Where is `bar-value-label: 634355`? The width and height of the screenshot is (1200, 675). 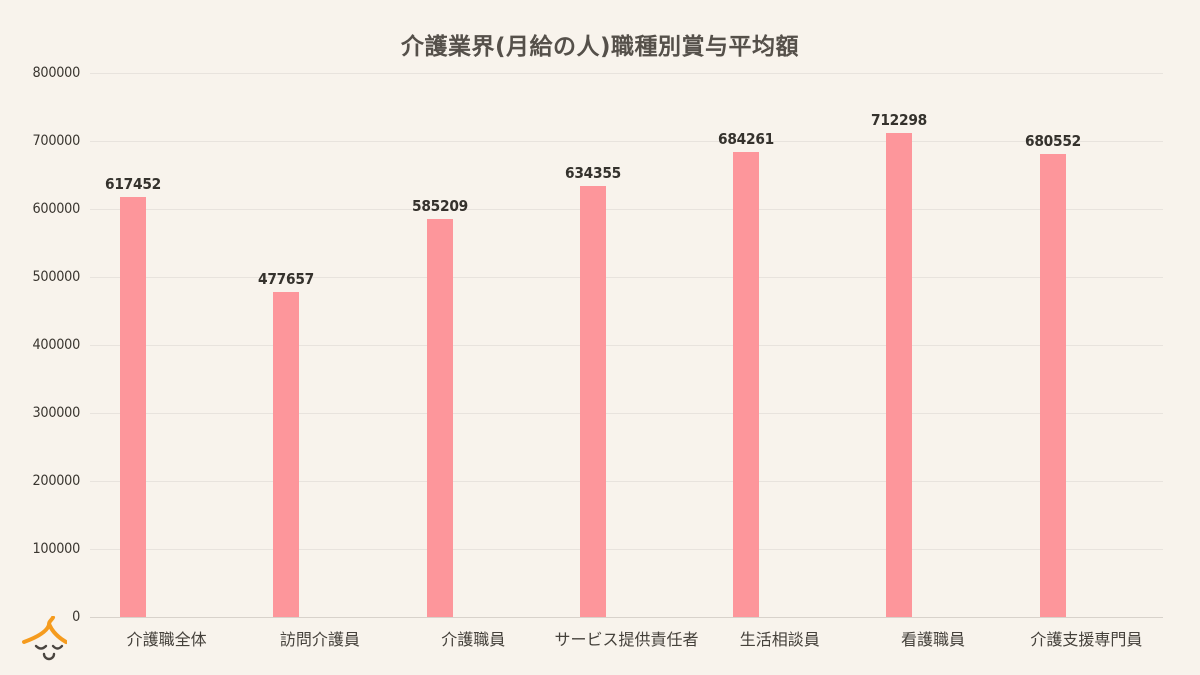
bar-value-label: 634355 is located at coordinates (592, 172).